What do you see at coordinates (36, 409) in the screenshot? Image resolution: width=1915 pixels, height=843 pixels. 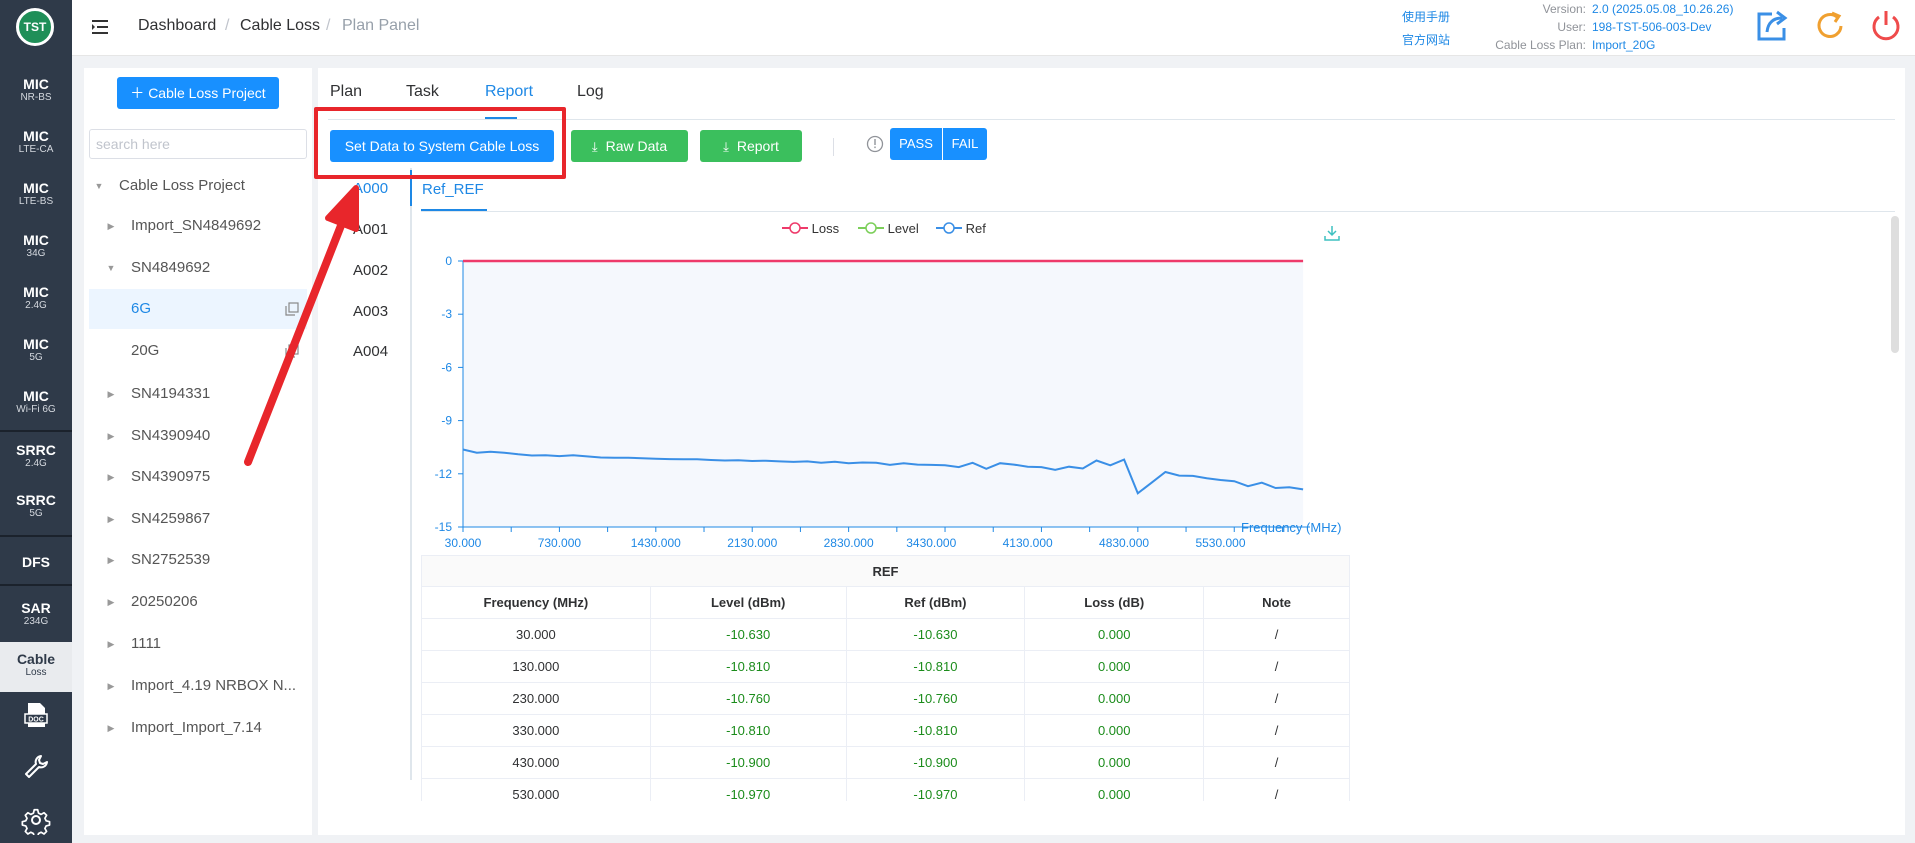 I see `rail-item-sublabel: Wi-Fi 6G` at bounding box center [36, 409].